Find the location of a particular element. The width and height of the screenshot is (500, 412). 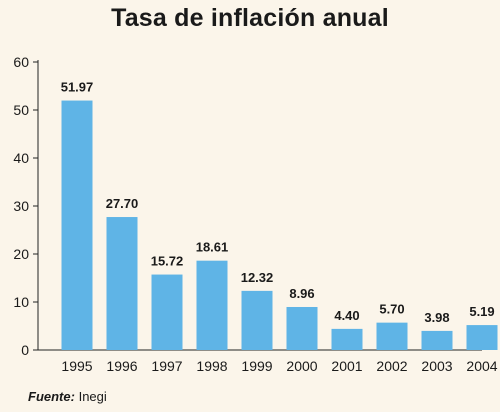

data-label-1999: 12.32 is located at coordinates (257, 277).